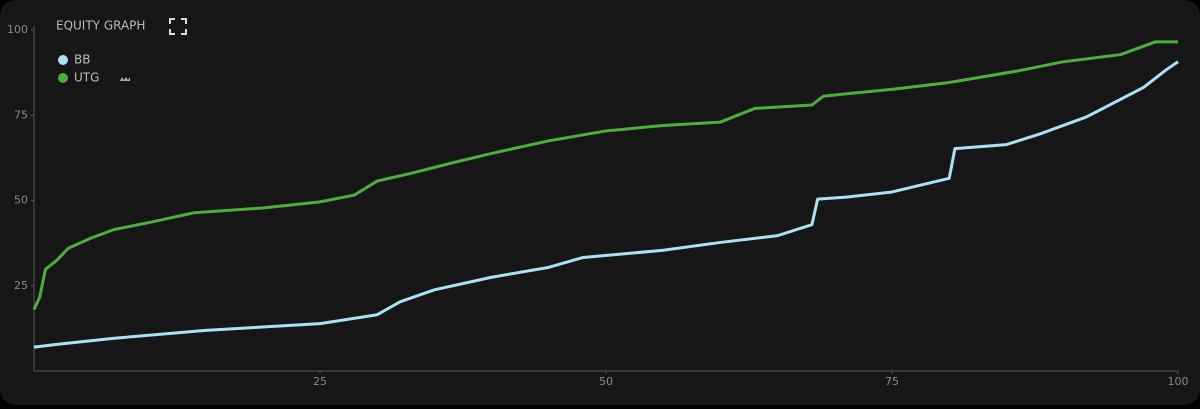 The height and width of the screenshot is (409, 1200). Describe the element at coordinates (892, 381) in the screenshot. I see `x-tick-label: 75` at that location.